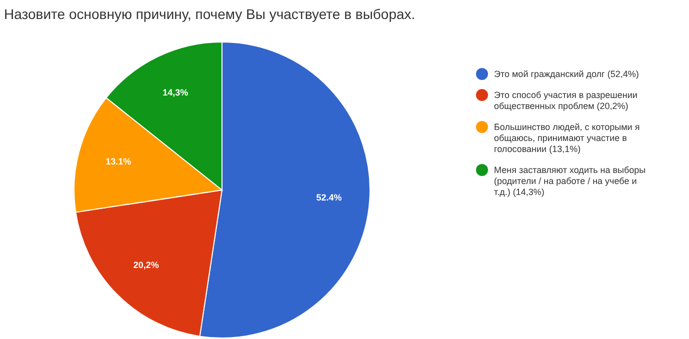 The image size is (689, 339). What do you see at coordinates (146, 265) in the screenshot?
I see `data-label: 20,2%` at bounding box center [146, 265].